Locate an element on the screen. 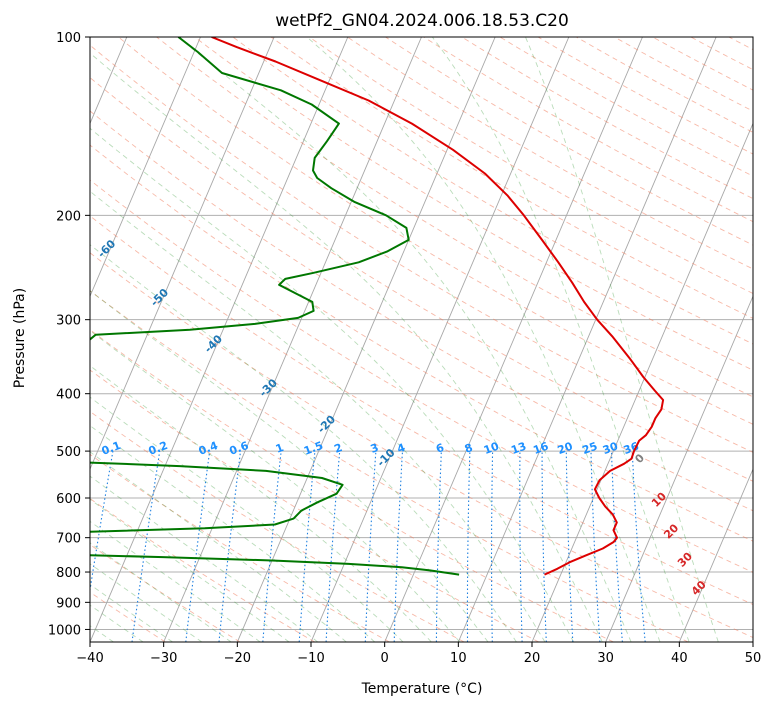  y-tick-label: 900 is located at coordinates (68, 603).